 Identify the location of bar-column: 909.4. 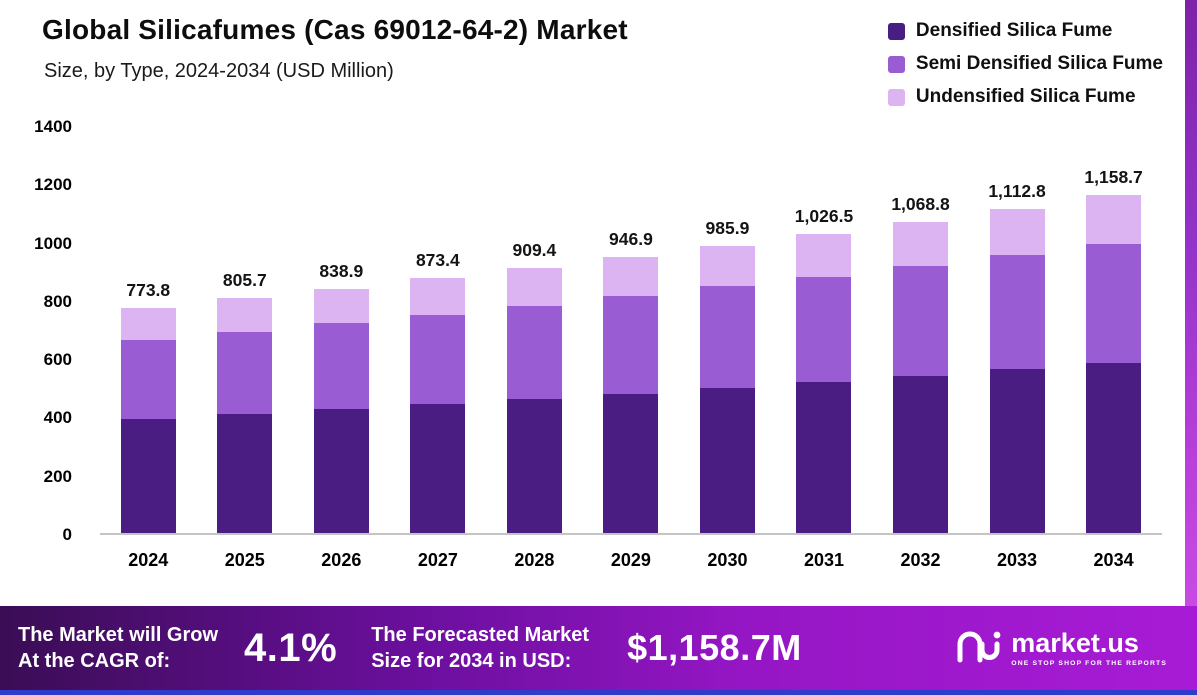
(534, 386).